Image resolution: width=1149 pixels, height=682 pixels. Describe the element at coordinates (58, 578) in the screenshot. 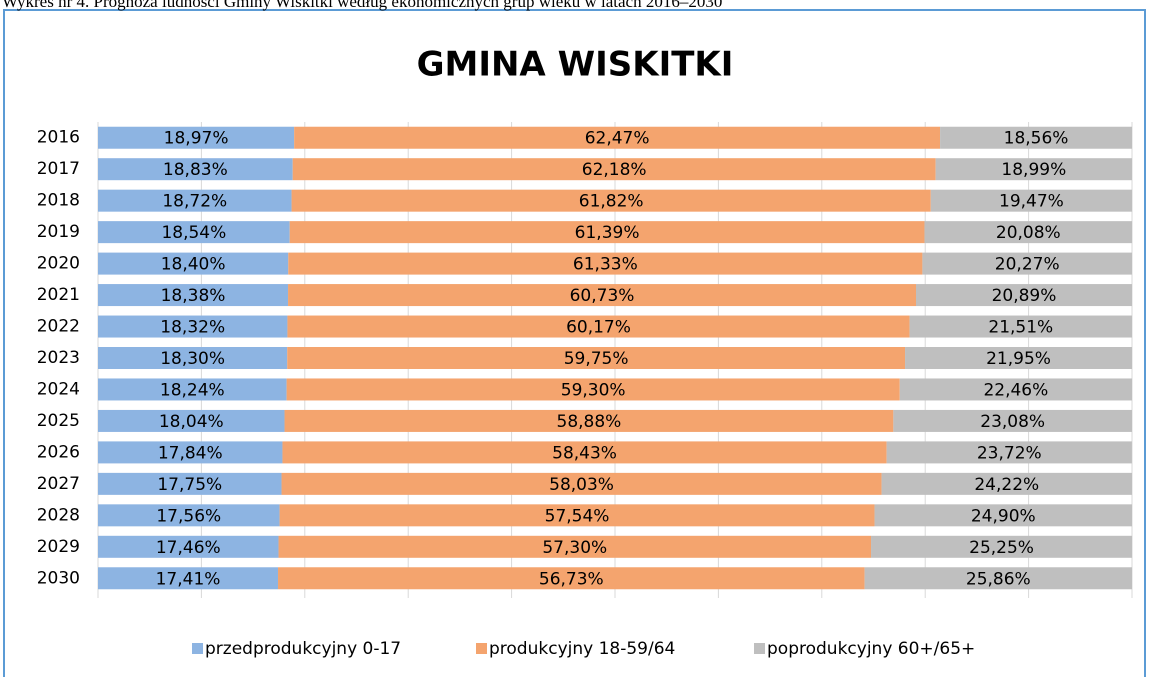

I see `y-tick-label: 2030` at that location.